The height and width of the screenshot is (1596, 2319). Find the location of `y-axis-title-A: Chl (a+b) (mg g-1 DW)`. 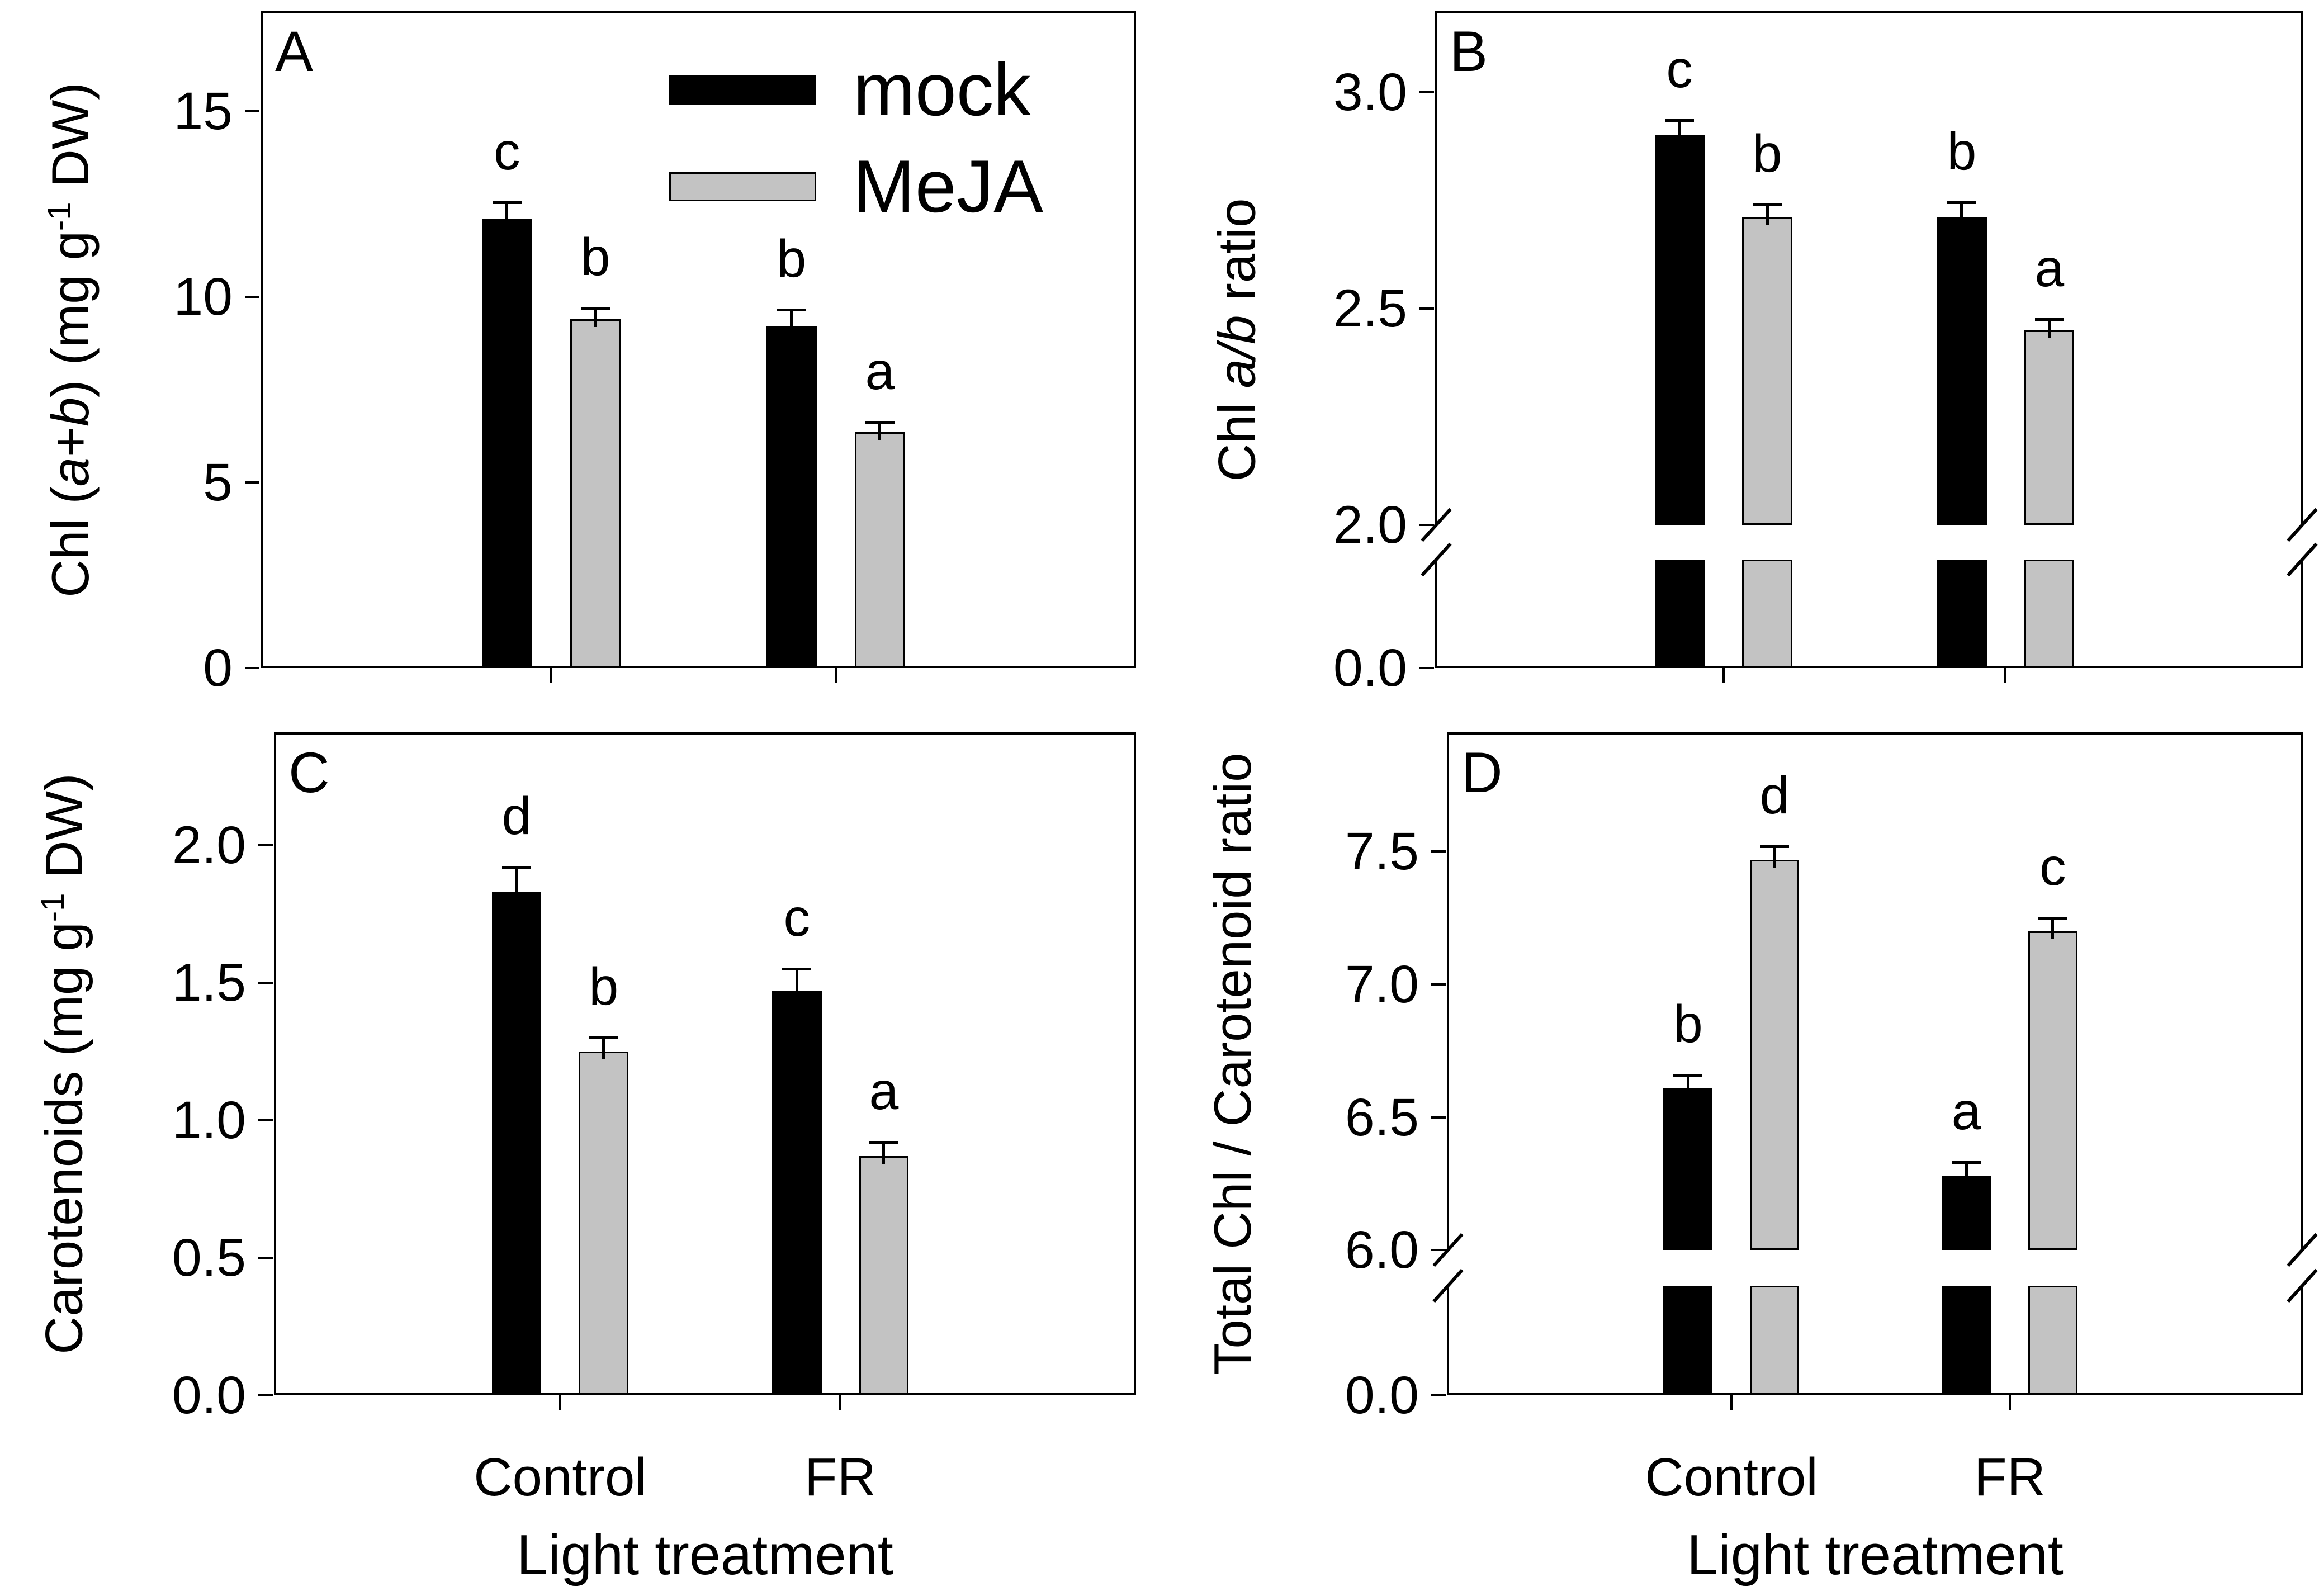

y-axis-title-A: Chl (a+b) (mg g-1 DW) is located at coordinates (60, 339).